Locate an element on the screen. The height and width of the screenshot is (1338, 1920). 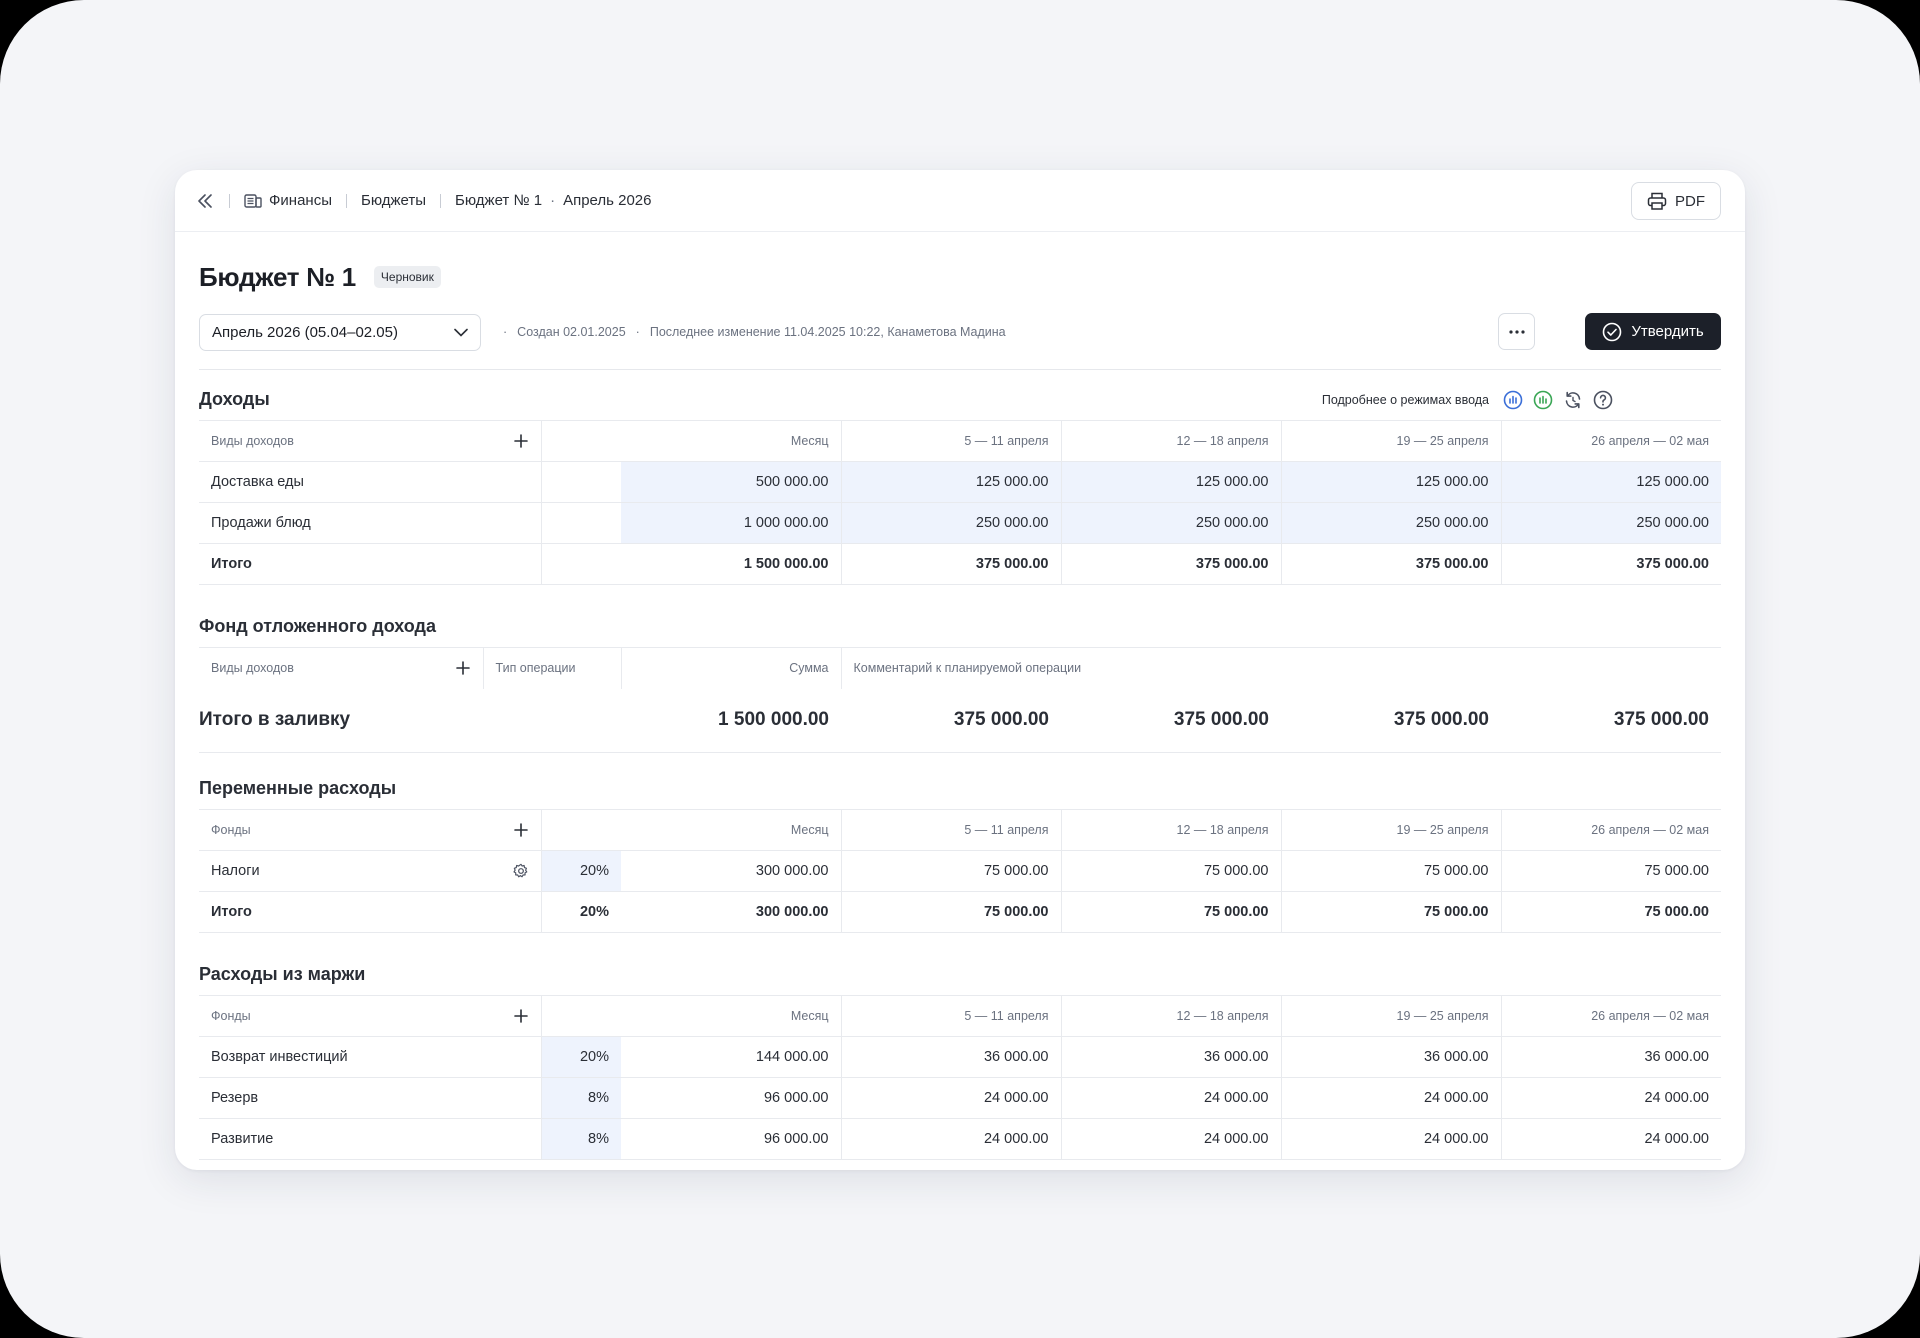
value-cell: 500 000.00 is located at coordinates (731, 482).